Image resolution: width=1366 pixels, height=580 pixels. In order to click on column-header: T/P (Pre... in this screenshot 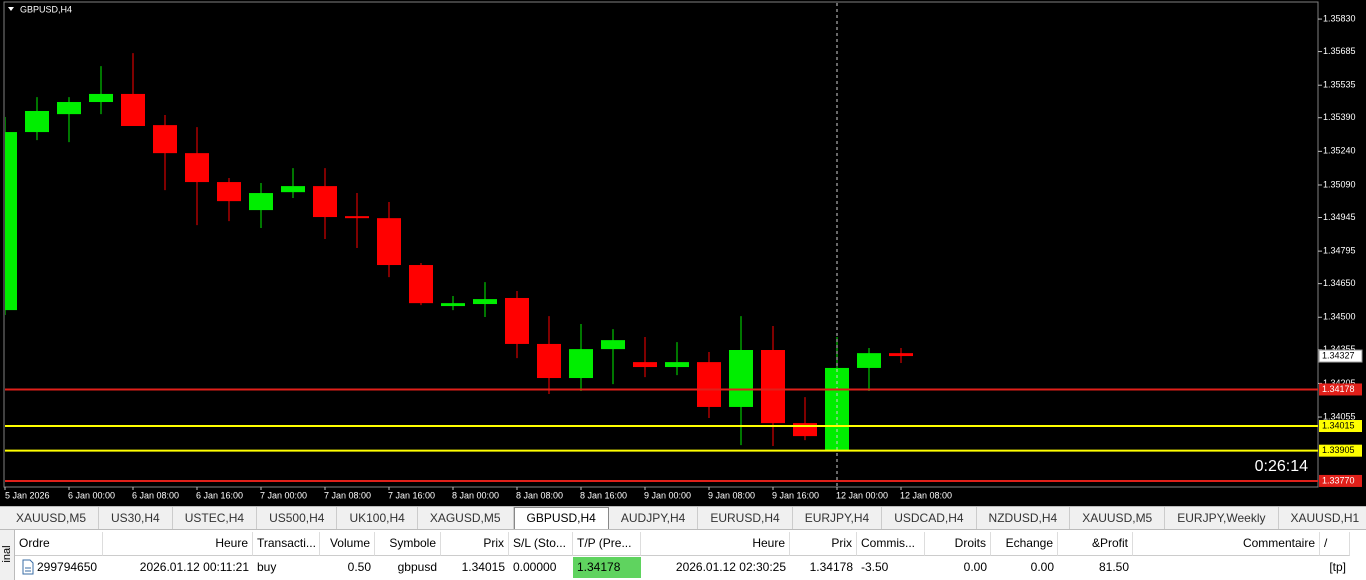, I will do `click(607, 544)`.